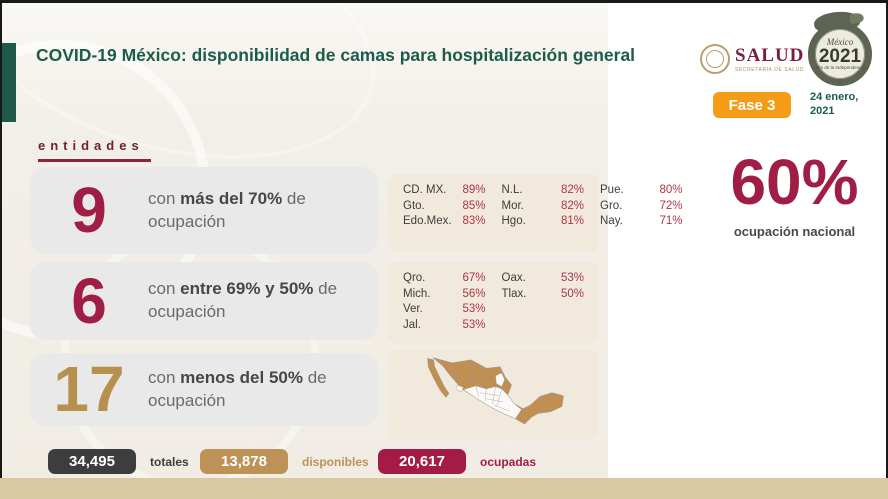  Describe the element at coordinates (444, 309) in the screenshot. I see `state-row: Ver. 53%` at that location.